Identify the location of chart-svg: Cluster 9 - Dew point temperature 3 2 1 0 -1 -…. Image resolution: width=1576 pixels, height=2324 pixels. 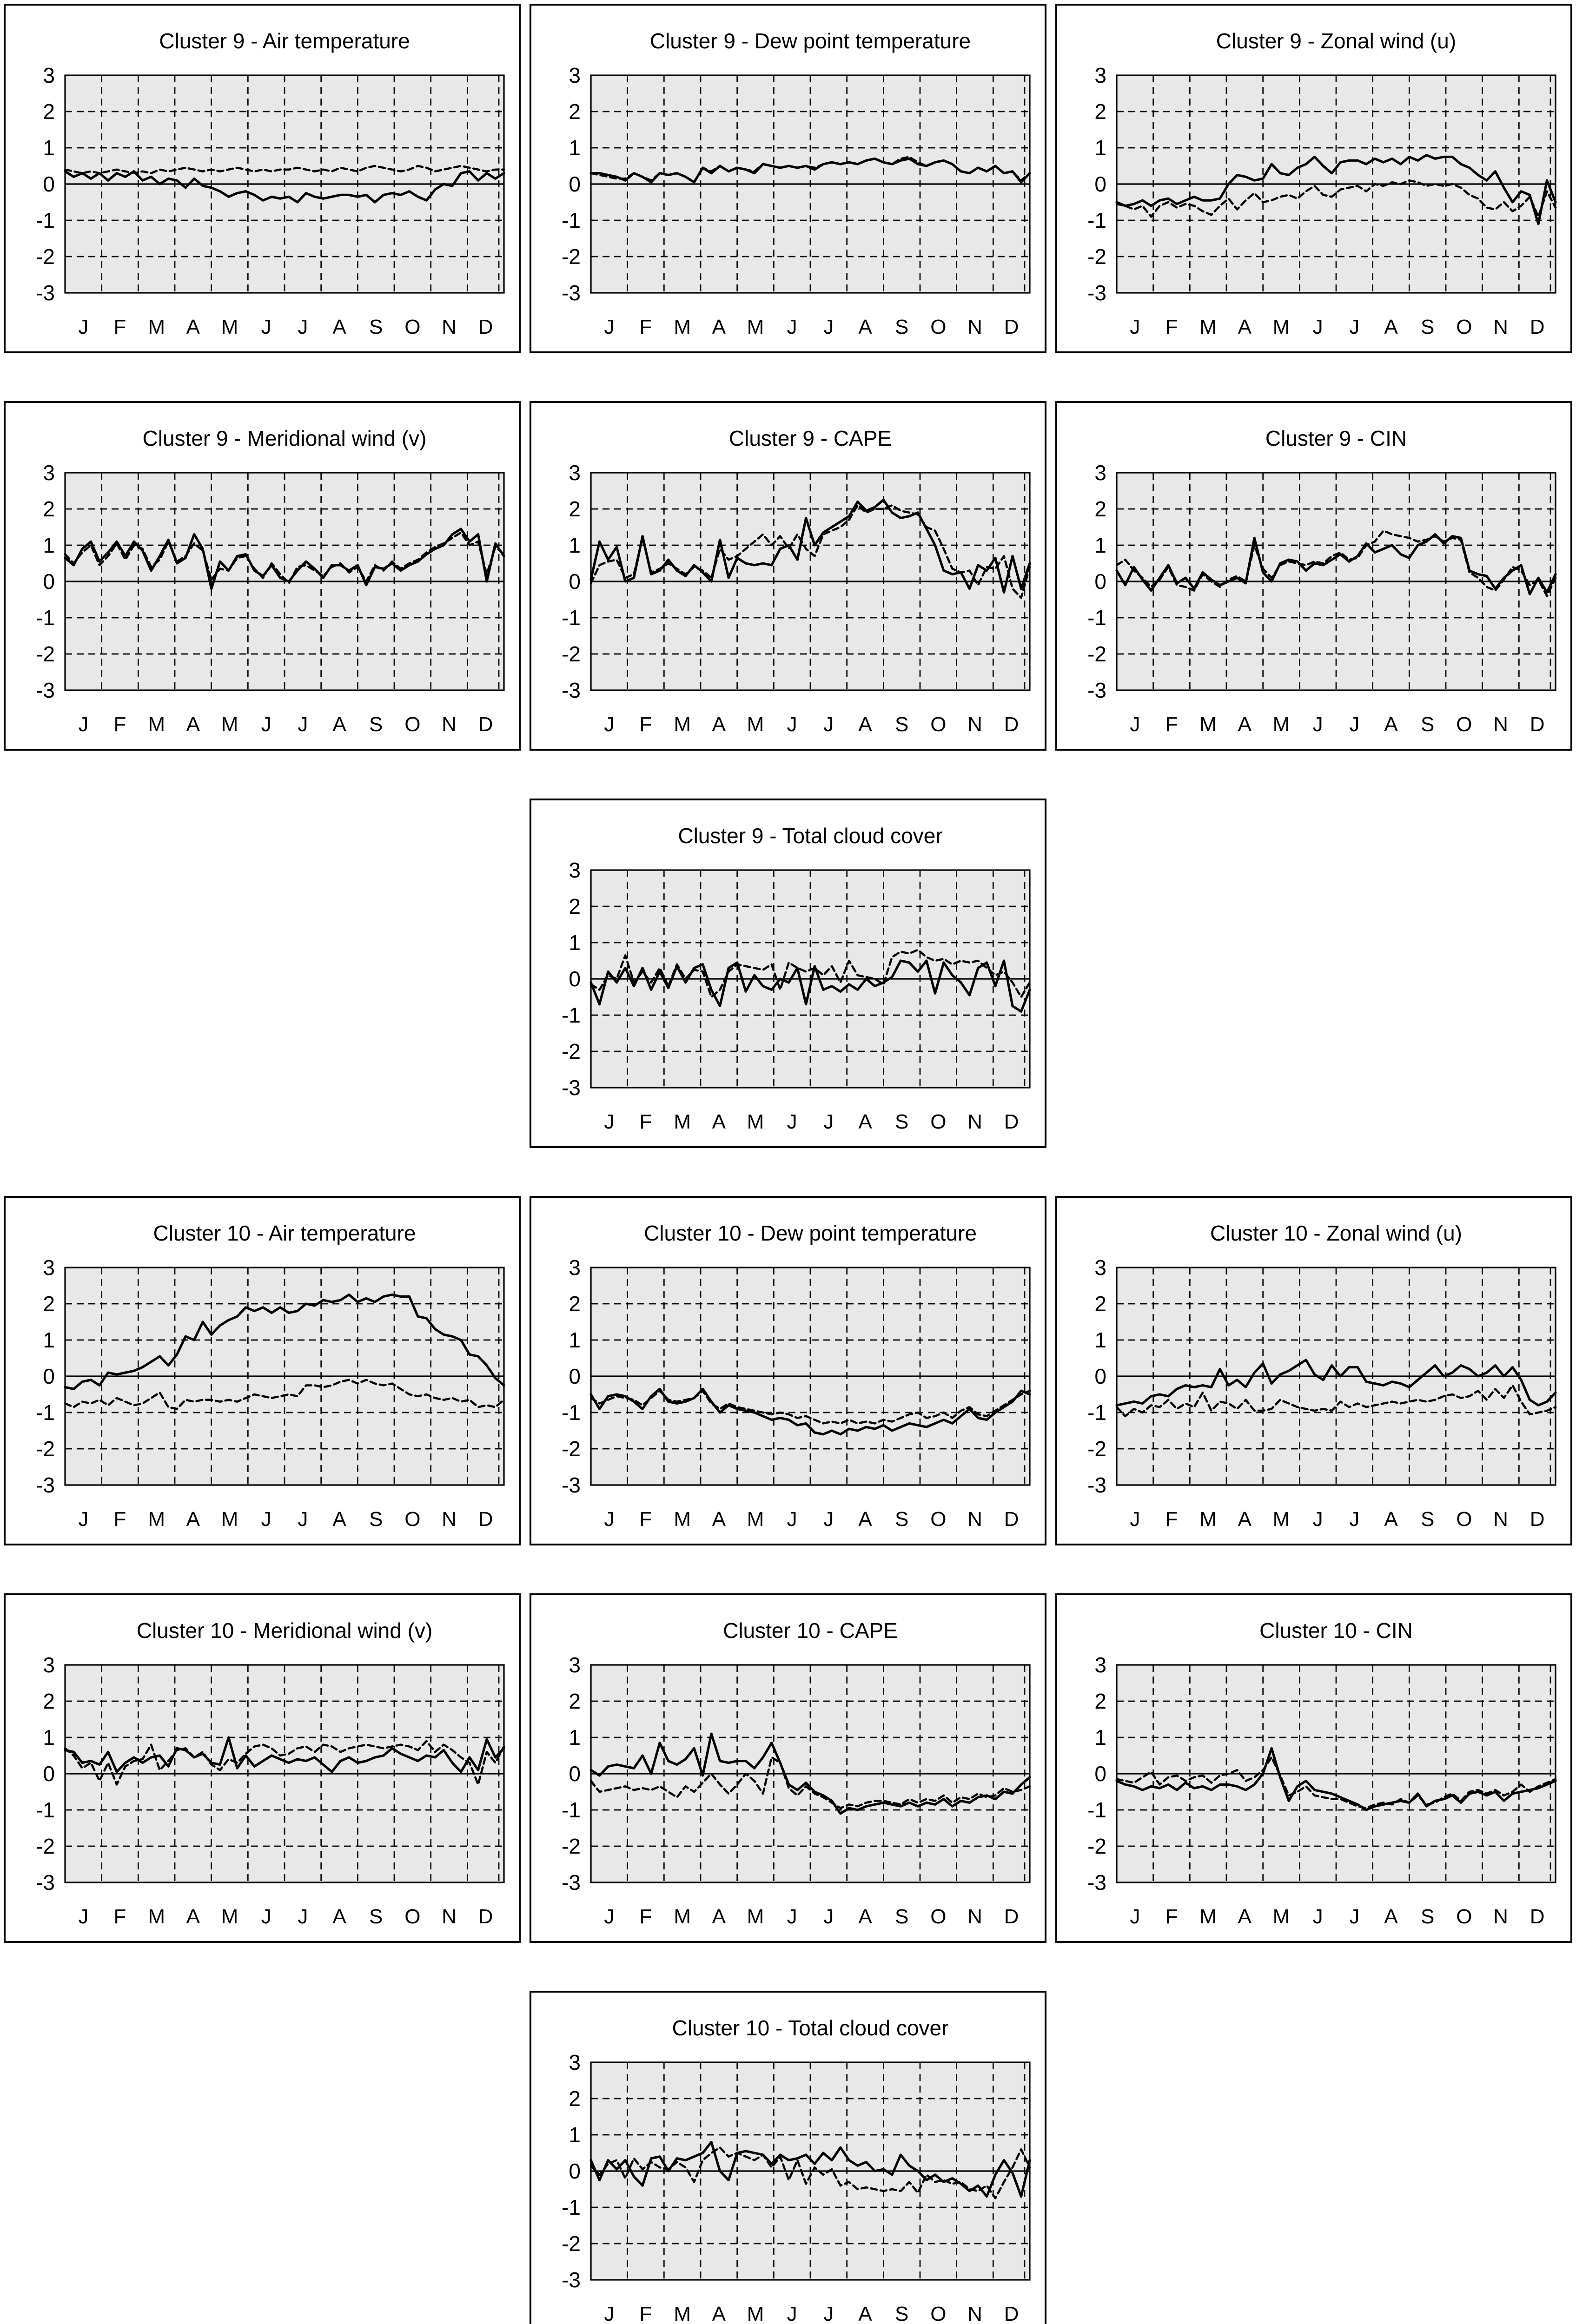
(796, 183).